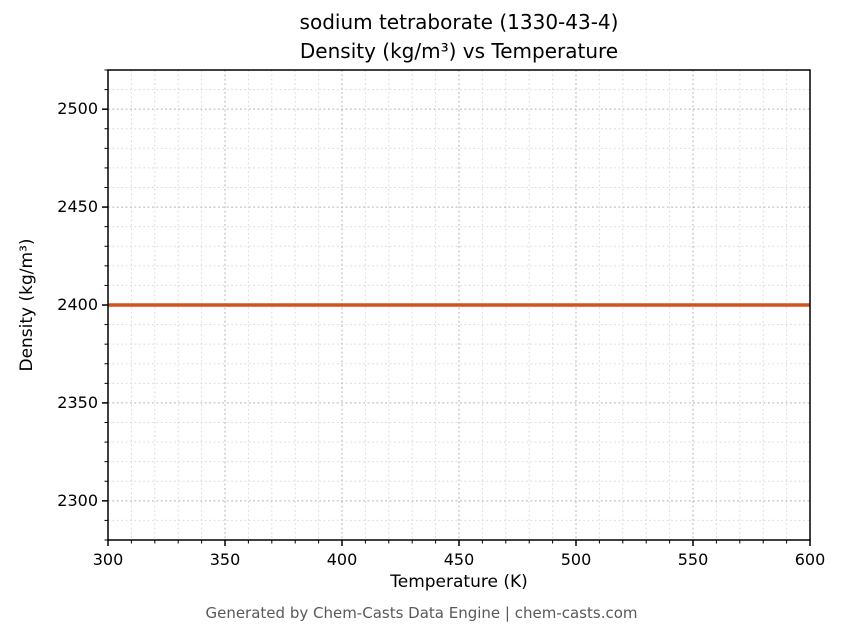 The image size is (843, 644). What do you see at coordinates (810, 559) in the screenshot?
I see `x-tick-label: 600` at bounding box center [810, 559].